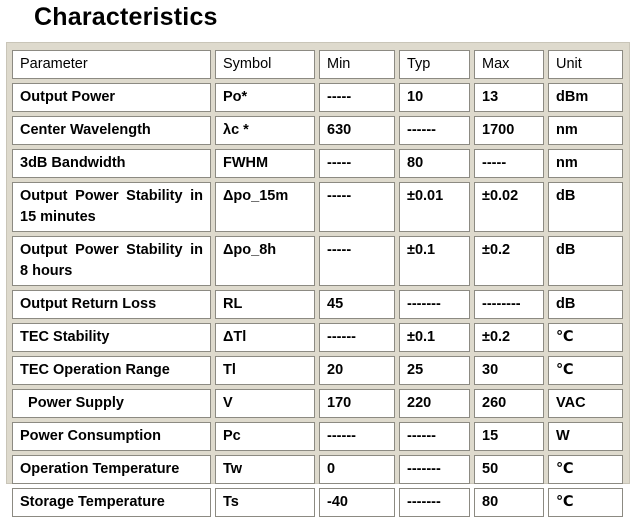 Image resolution: width=635 pixels, height=521 pixels. I want to click on parameter-cell: 3dB Bandwidth, so click(111, 163).